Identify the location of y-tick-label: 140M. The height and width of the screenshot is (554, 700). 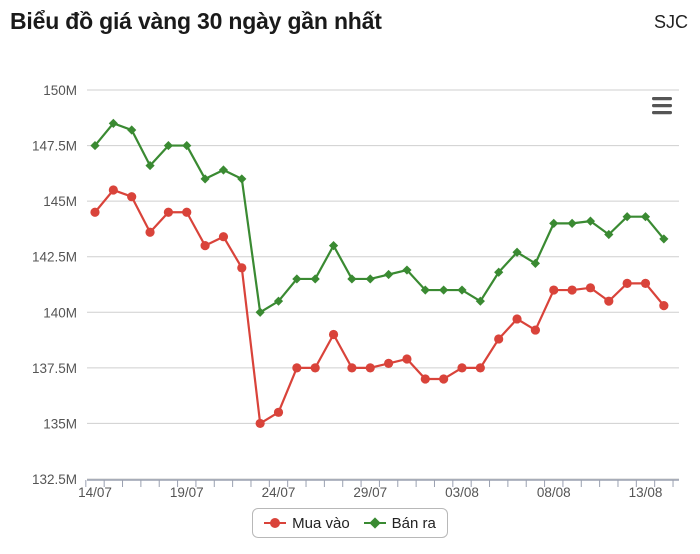
(60, 312).